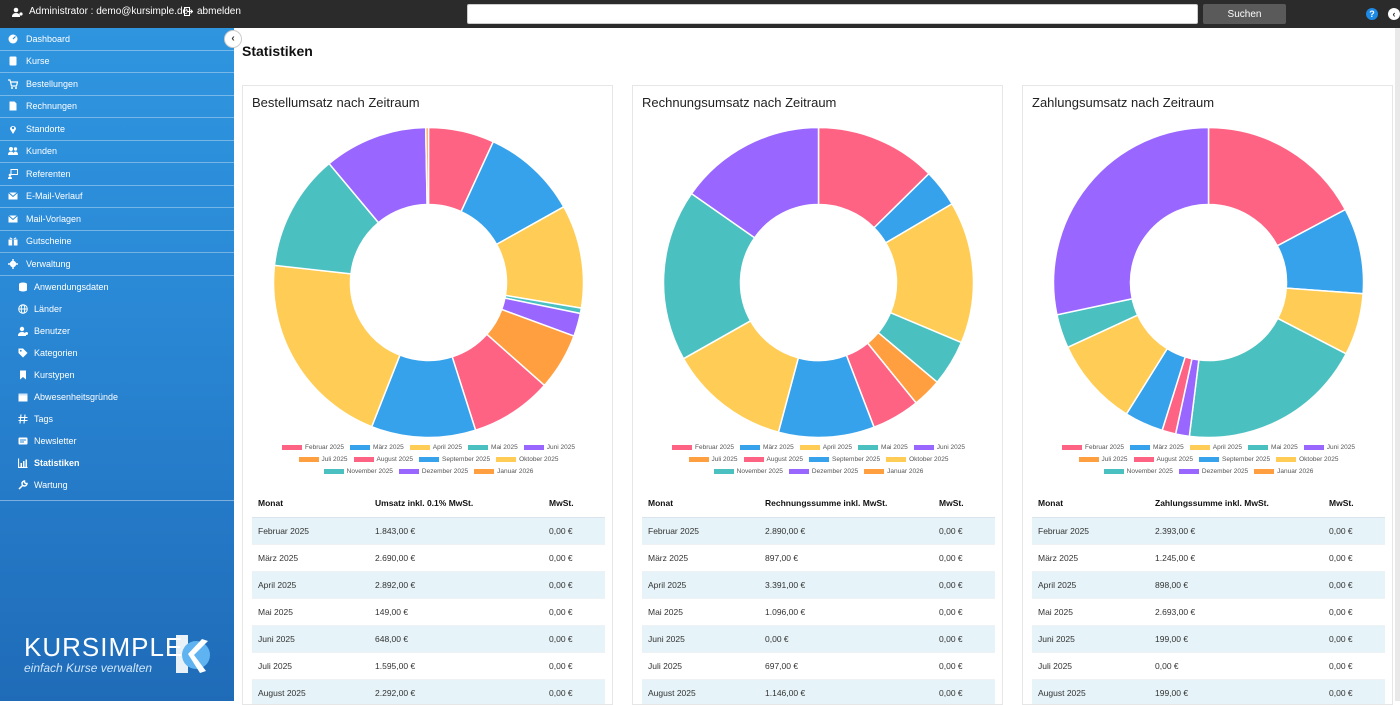  I want to click on dashboard-icon, so click(13, 39).